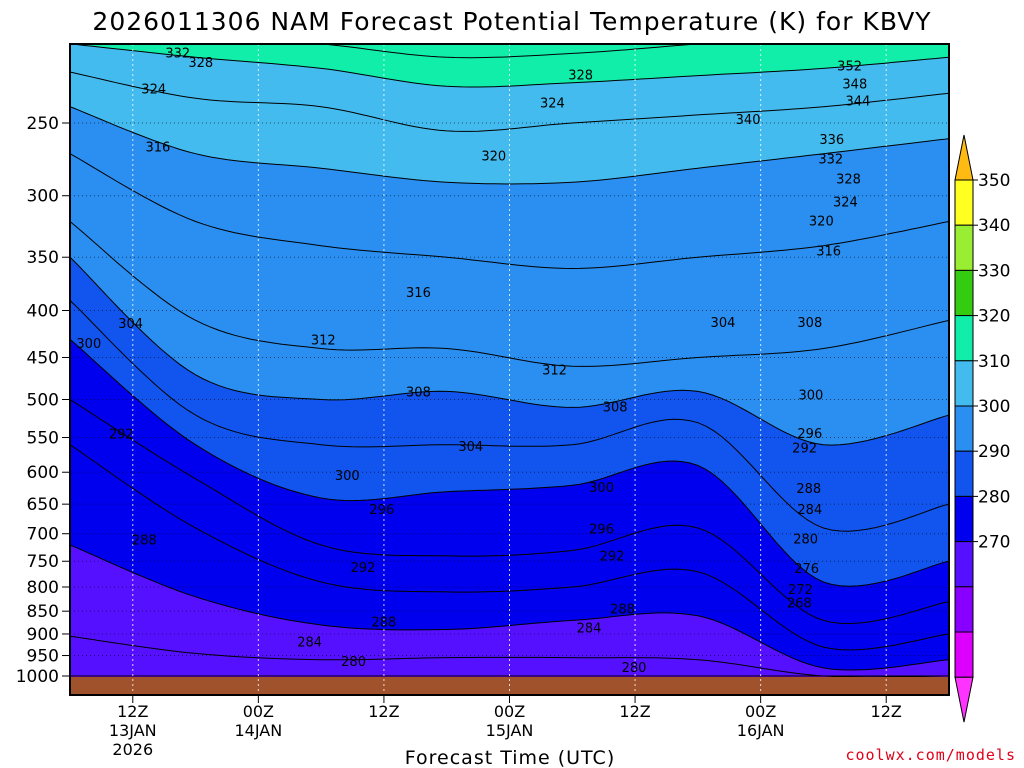 The image size is (1024, 768). What do you see at coordinates (930, 755) in the screenshot?
I see `site-credit: coolwx.com/models` at bounding box center [930, 755].